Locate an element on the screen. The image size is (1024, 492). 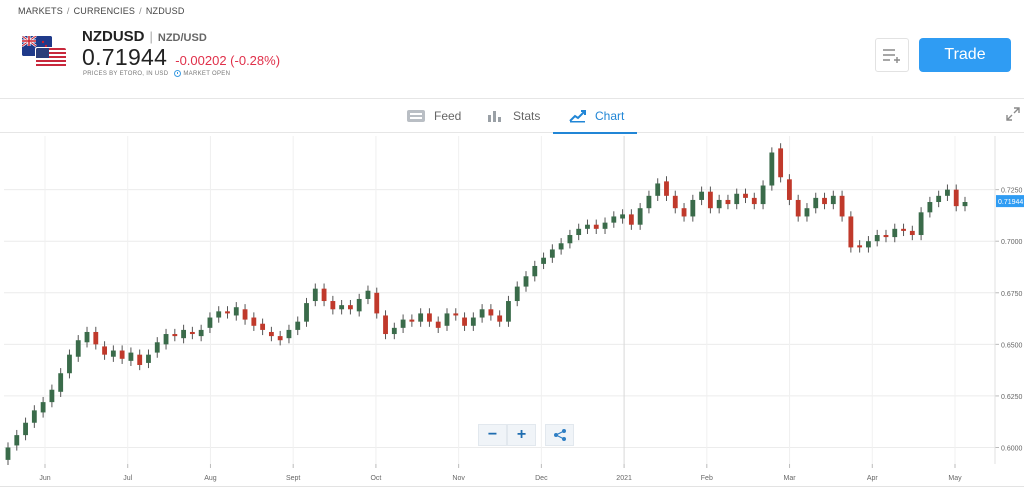
x-tick-label: Jul is located at coordinates (127, 478).